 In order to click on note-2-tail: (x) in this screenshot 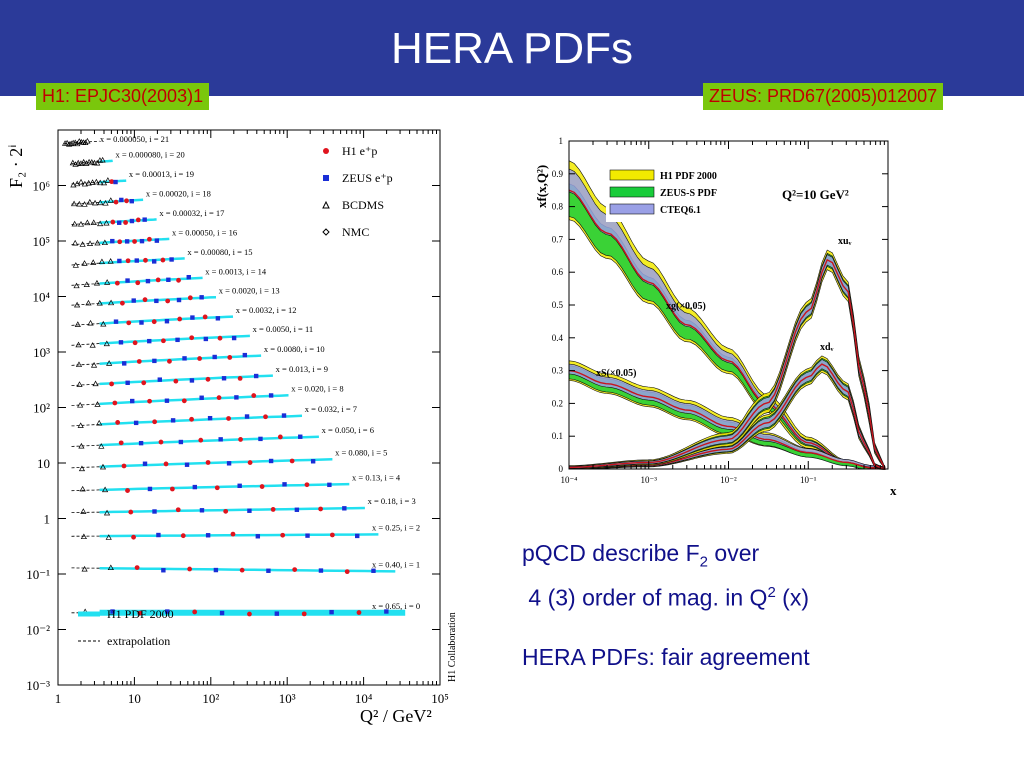, I will do `click(792, 597)`.